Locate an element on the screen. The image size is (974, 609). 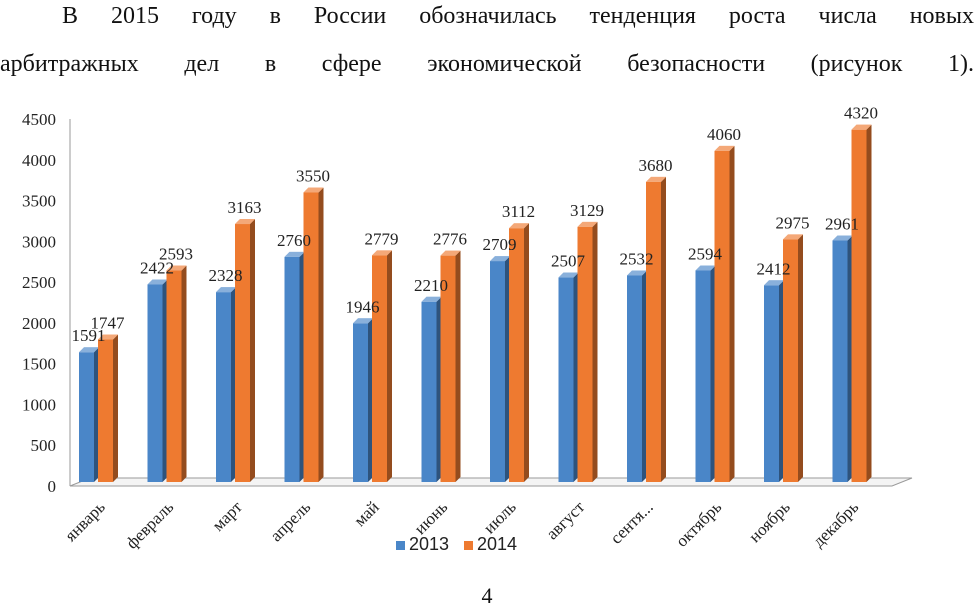
data-label: 3680 is located at coordinates (656, 165).